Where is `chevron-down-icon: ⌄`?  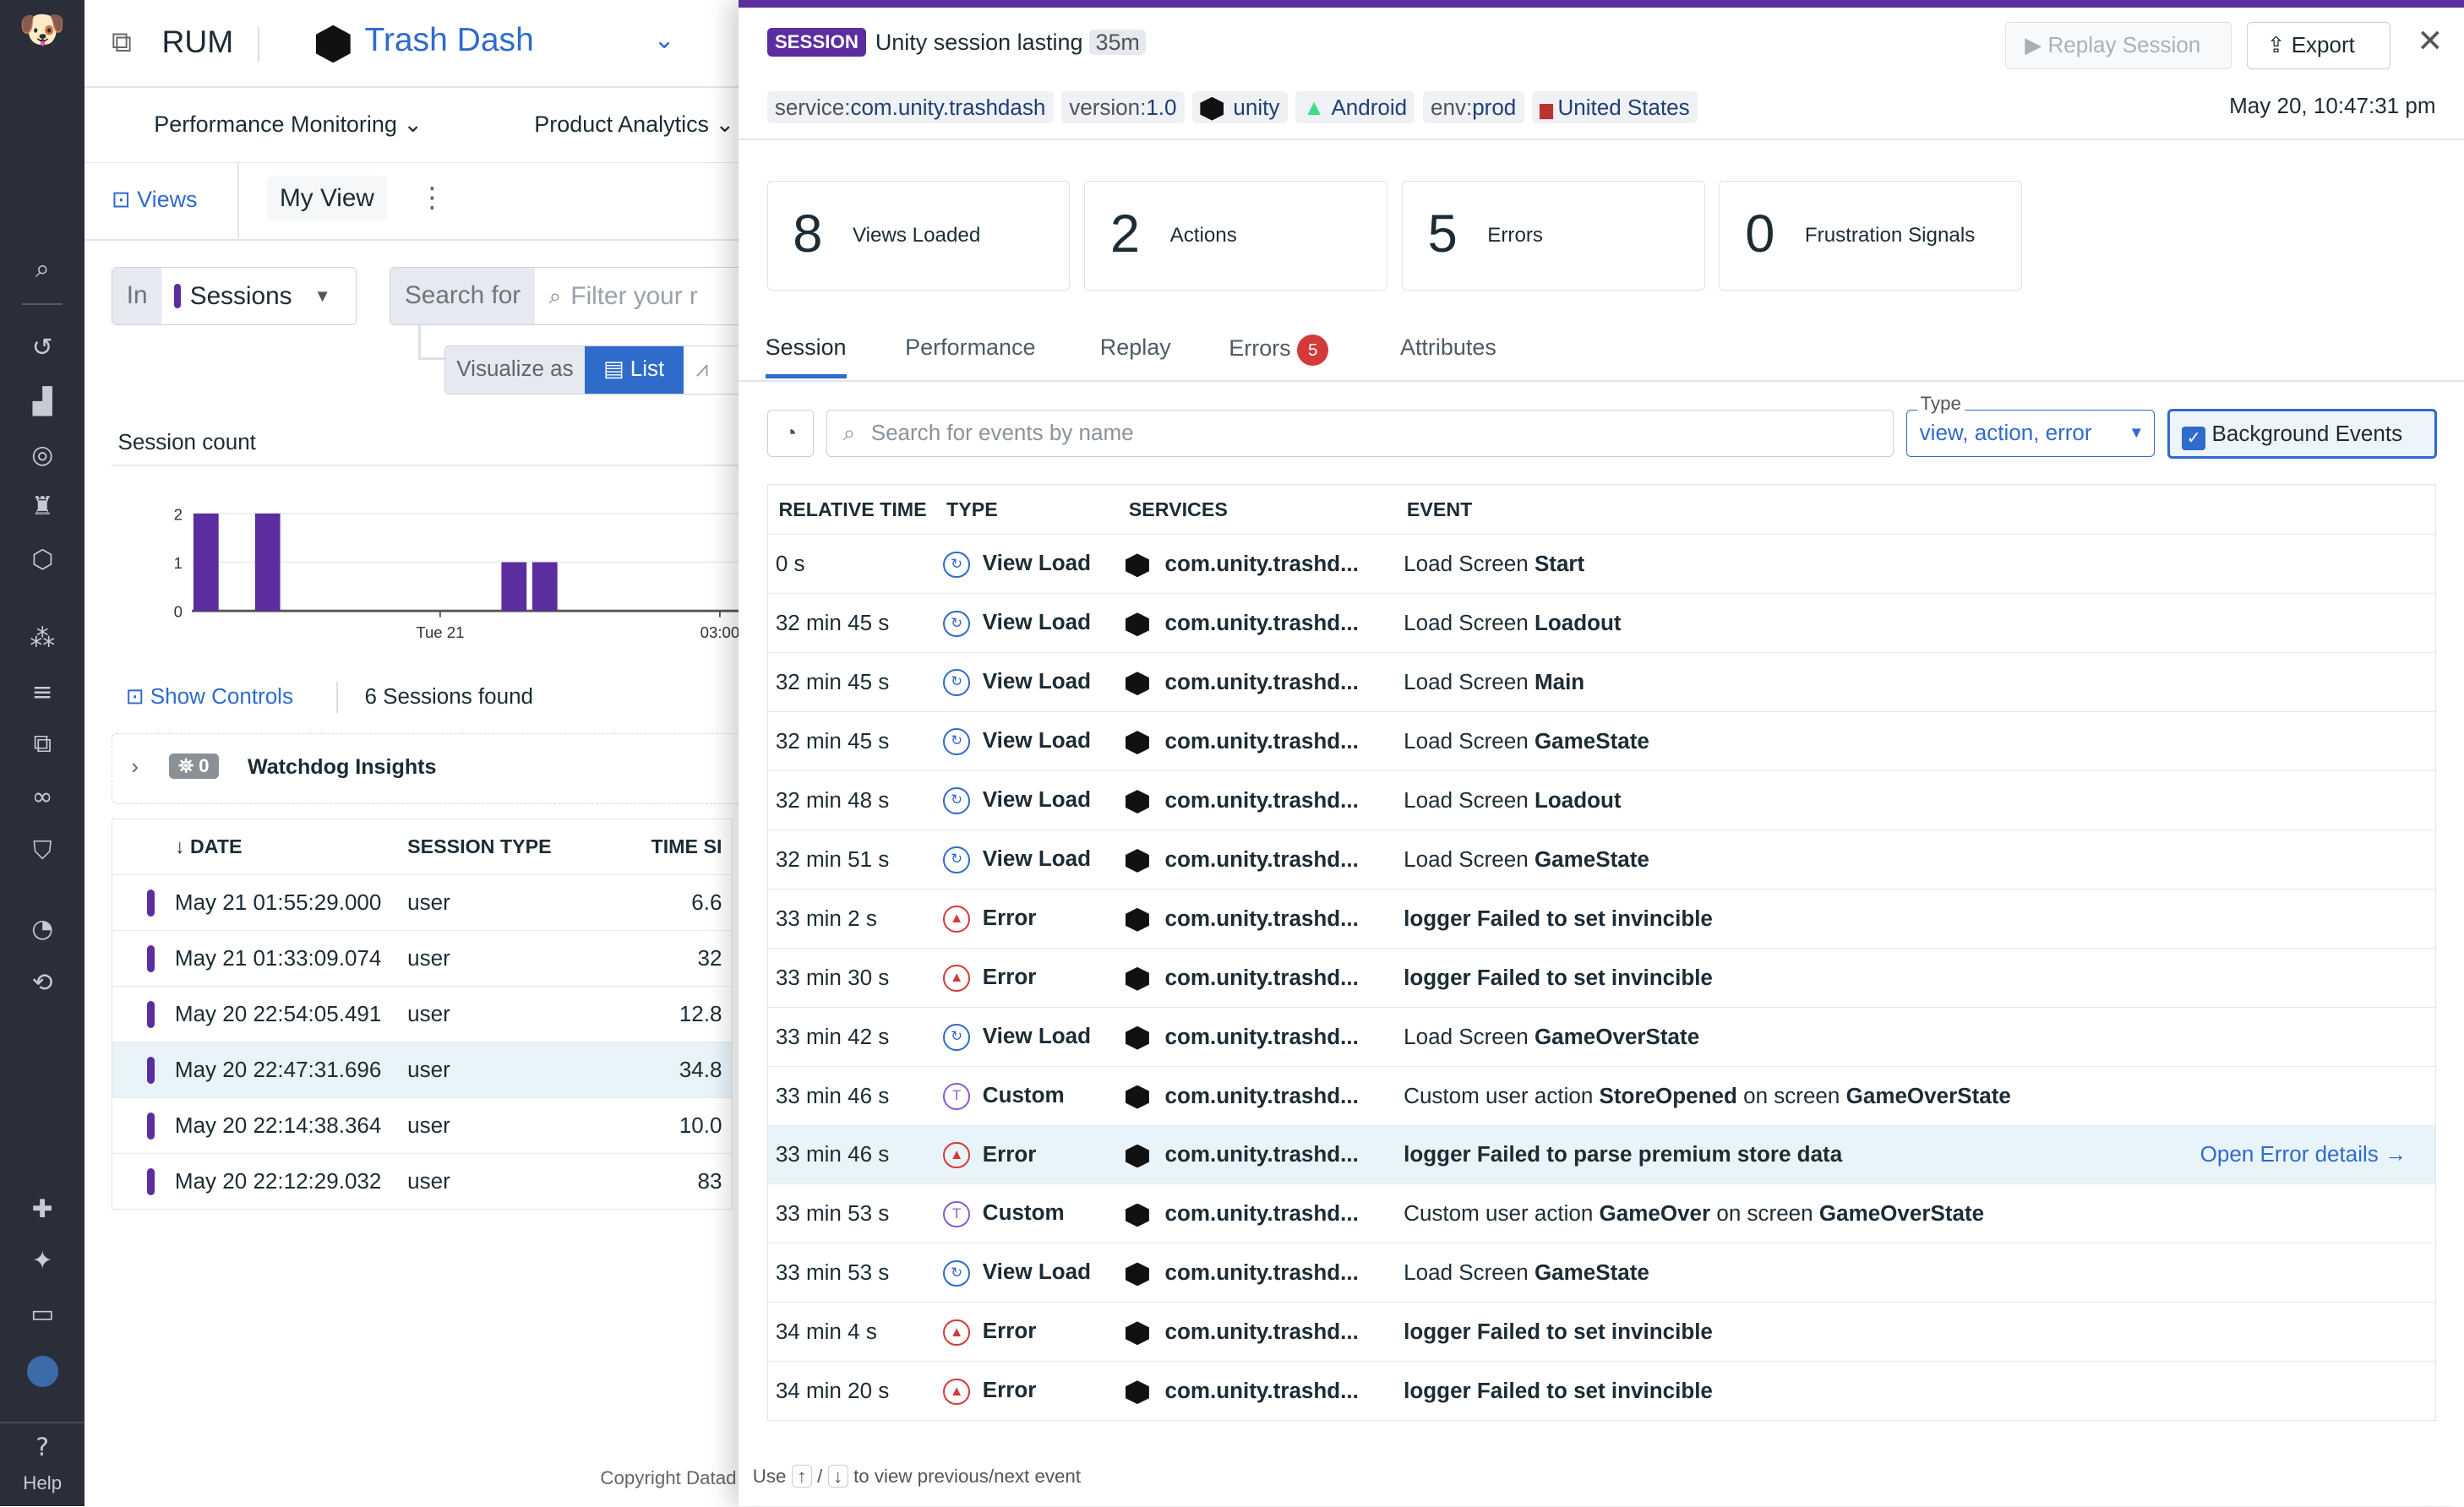
chevron-down-icon: ⌄ is located at coordinates (664, 39).